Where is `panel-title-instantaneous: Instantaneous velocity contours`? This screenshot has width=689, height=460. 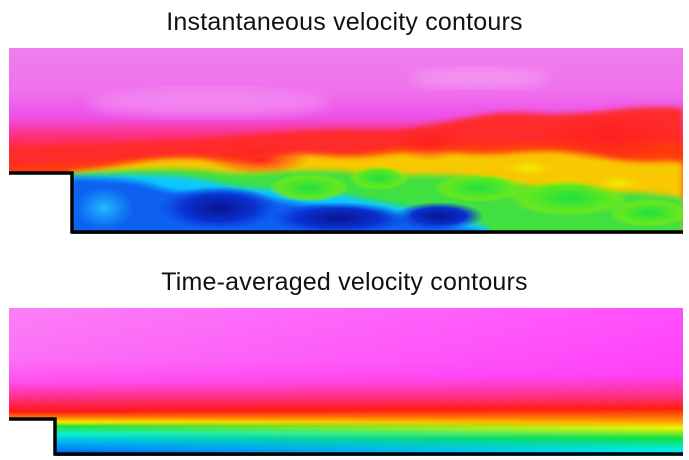 panel-title-instantaneous: Instantaneous velocity contours is located at coordinates (344, 22).